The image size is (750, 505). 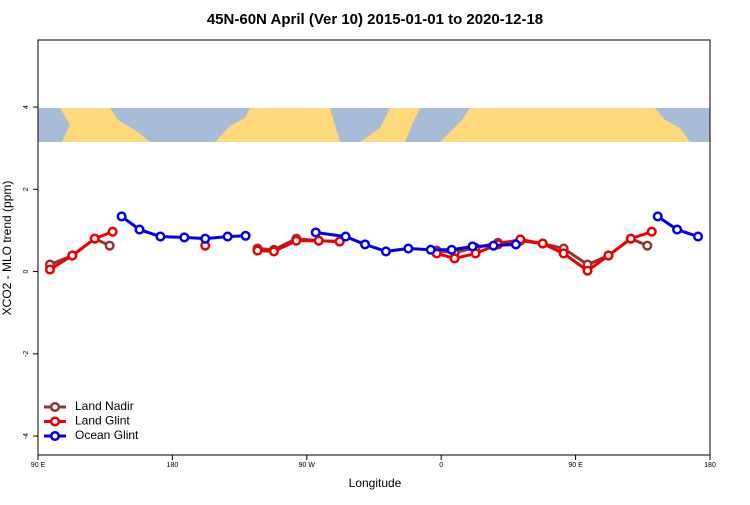 I want to click on legend-label: Land Nadir, so click(x=104, y=406).